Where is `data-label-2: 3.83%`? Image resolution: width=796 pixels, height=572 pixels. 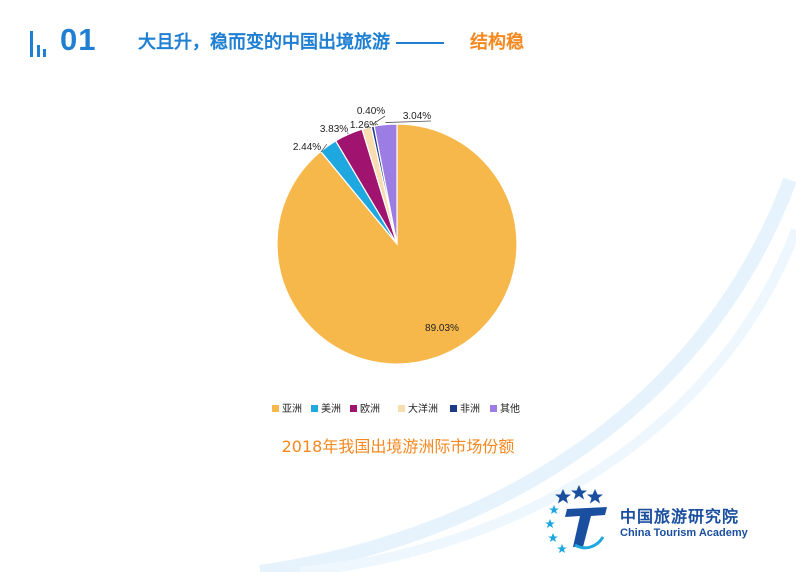 data-label-2: 3.83% is located at coordinates (334, 129).